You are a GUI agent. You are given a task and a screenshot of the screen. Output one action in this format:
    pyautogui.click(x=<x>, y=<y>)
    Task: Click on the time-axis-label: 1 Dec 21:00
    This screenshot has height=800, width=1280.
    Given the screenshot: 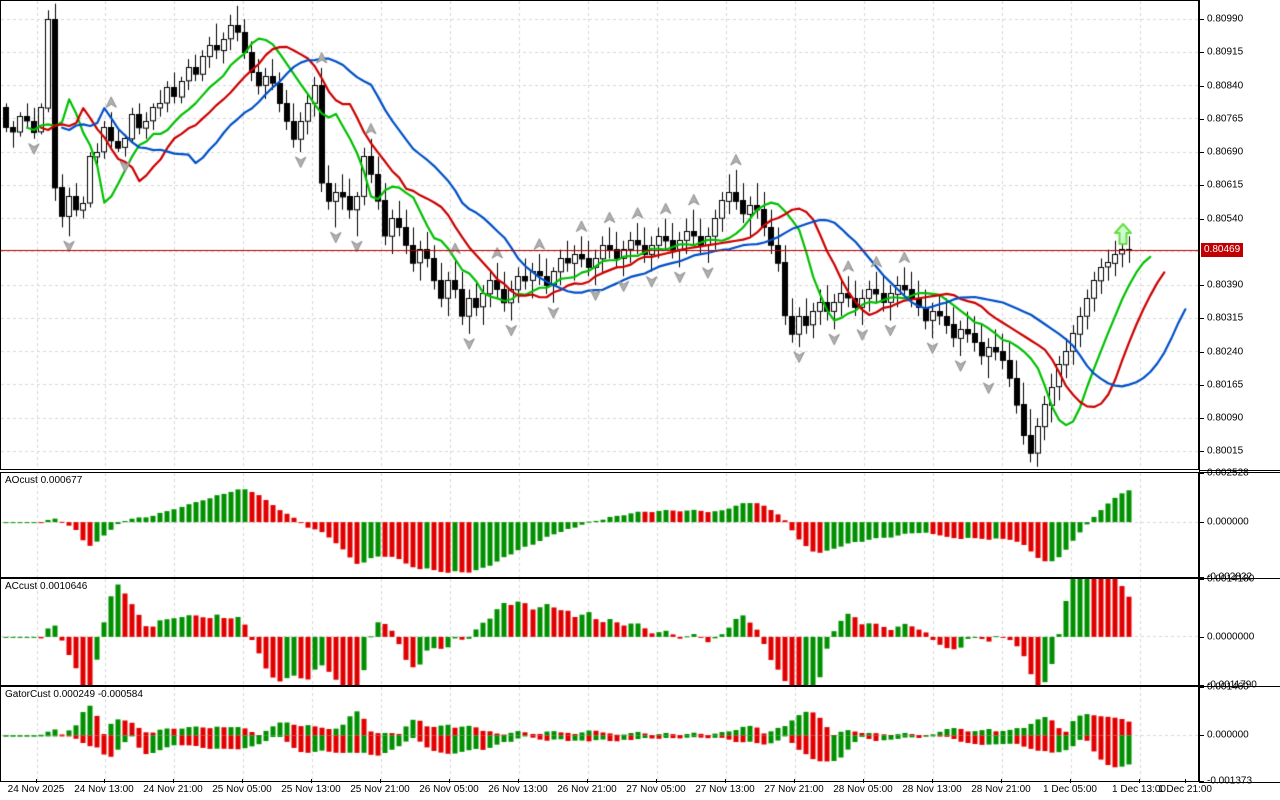 What is the action you would take?
    pyautogui.click(x=1185, y=789)
    